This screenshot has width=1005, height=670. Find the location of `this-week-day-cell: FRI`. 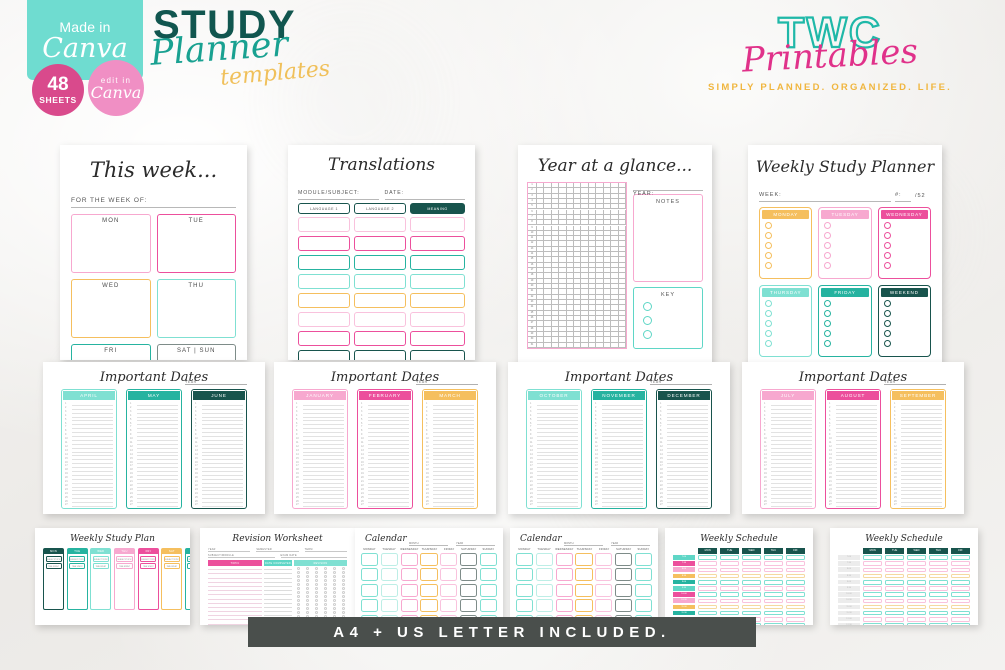

this-week-day-cell: FRI is located at coordinates (111, 352).